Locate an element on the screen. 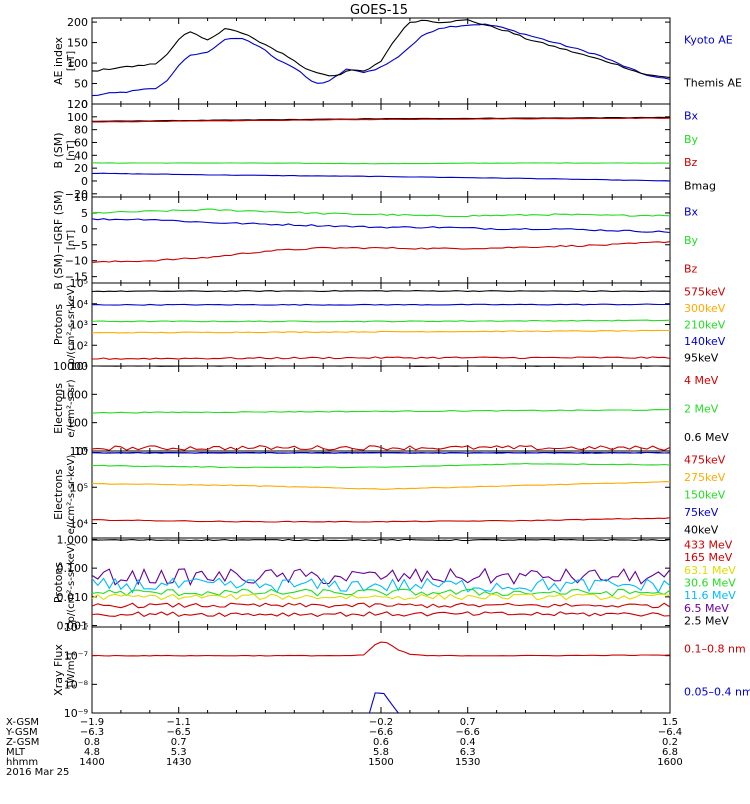 The width and height of the screenshot is (750, 804). legend-electrons2-0: 475keV is located at coordinates (705, 460).